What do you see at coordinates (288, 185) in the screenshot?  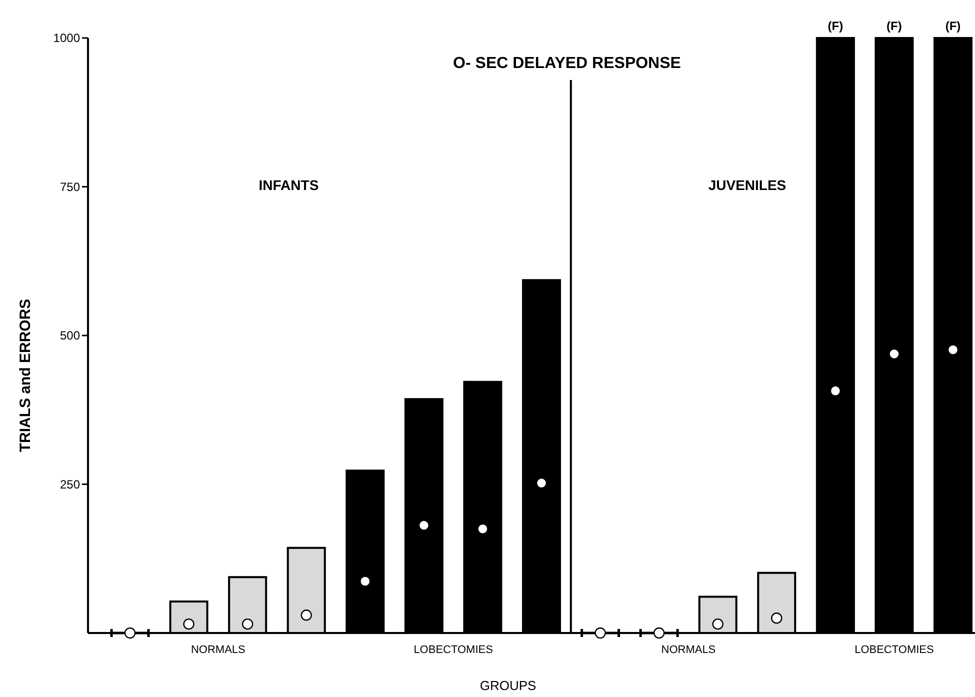 I see `annotation: INFANTS` at bounding box center [288, 185].